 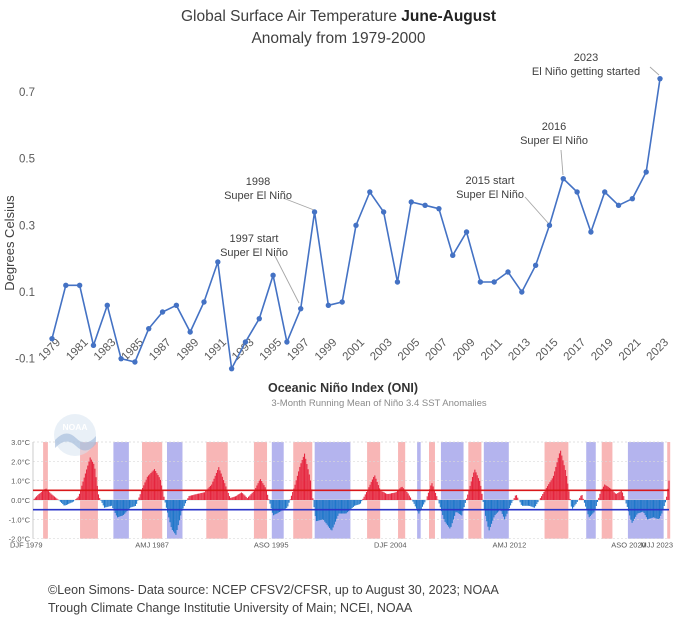 What do you see at coordinates (20, 461) in the screenshot?
I see `oni-y-tick-label: 2.0°C` at bounding box center [20, 461].